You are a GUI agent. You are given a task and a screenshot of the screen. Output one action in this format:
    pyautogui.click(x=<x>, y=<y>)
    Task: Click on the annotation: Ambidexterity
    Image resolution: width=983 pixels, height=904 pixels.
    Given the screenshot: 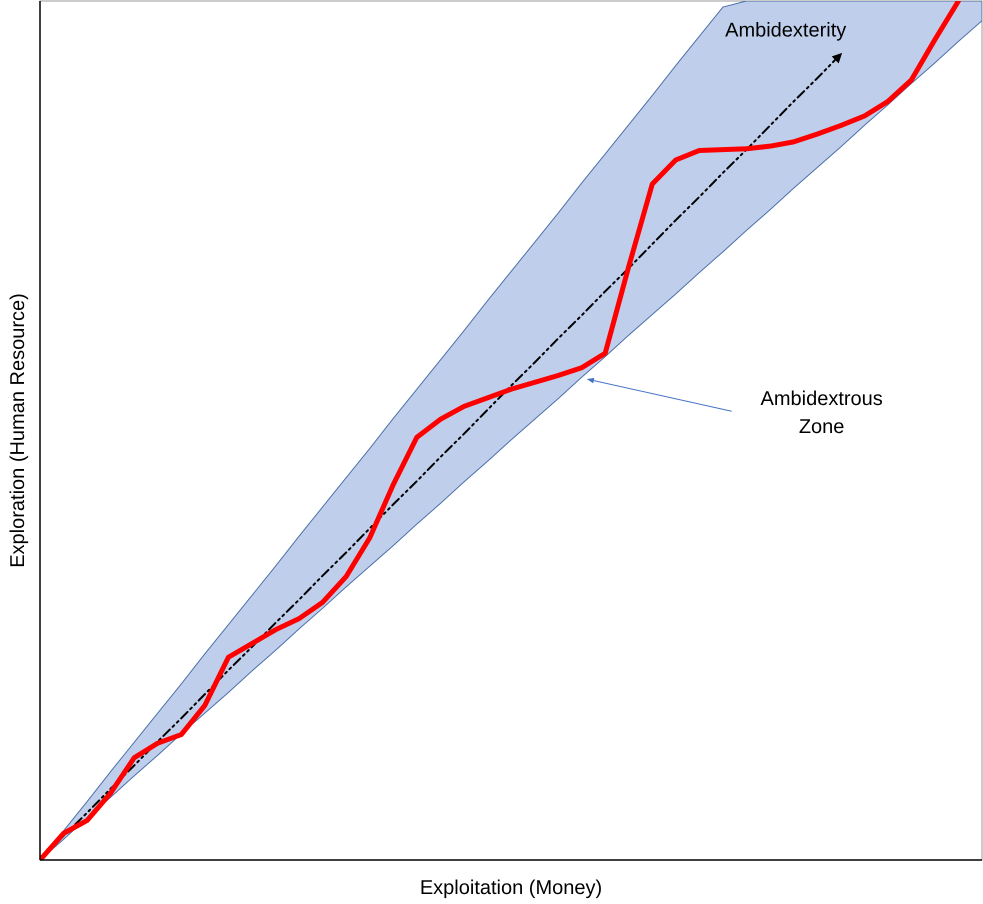 What is the action you would take?
    pyautogui.click(x=785, y=30)
    